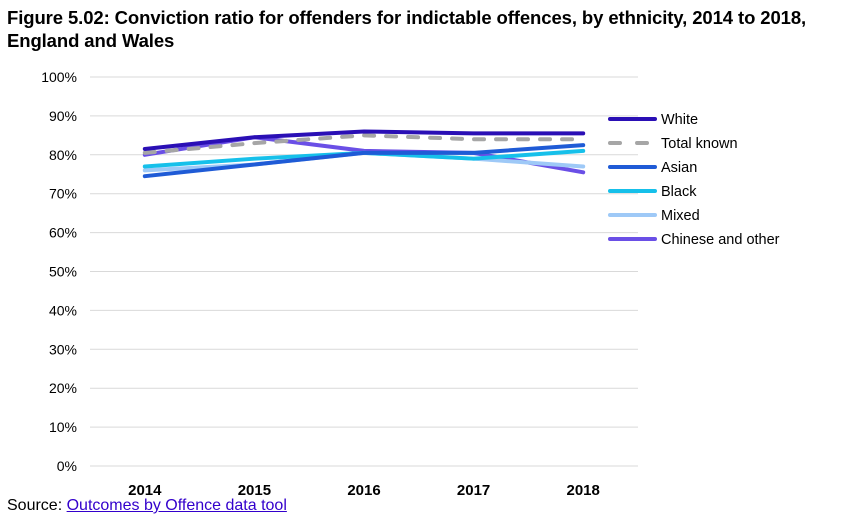 This screenshot has width=863, height=525. I want to click on series-lines, so click(364, 154).